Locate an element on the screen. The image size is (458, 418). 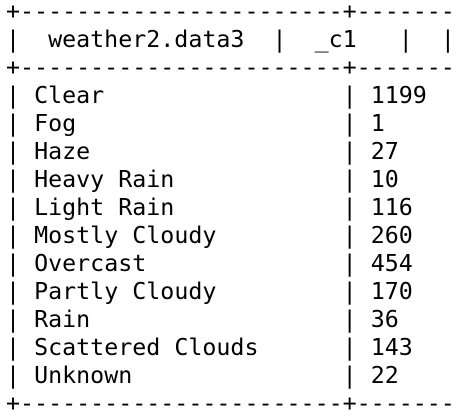
table-row: | Partly Cloudy | 170 | is located at coordinates (209, 291).